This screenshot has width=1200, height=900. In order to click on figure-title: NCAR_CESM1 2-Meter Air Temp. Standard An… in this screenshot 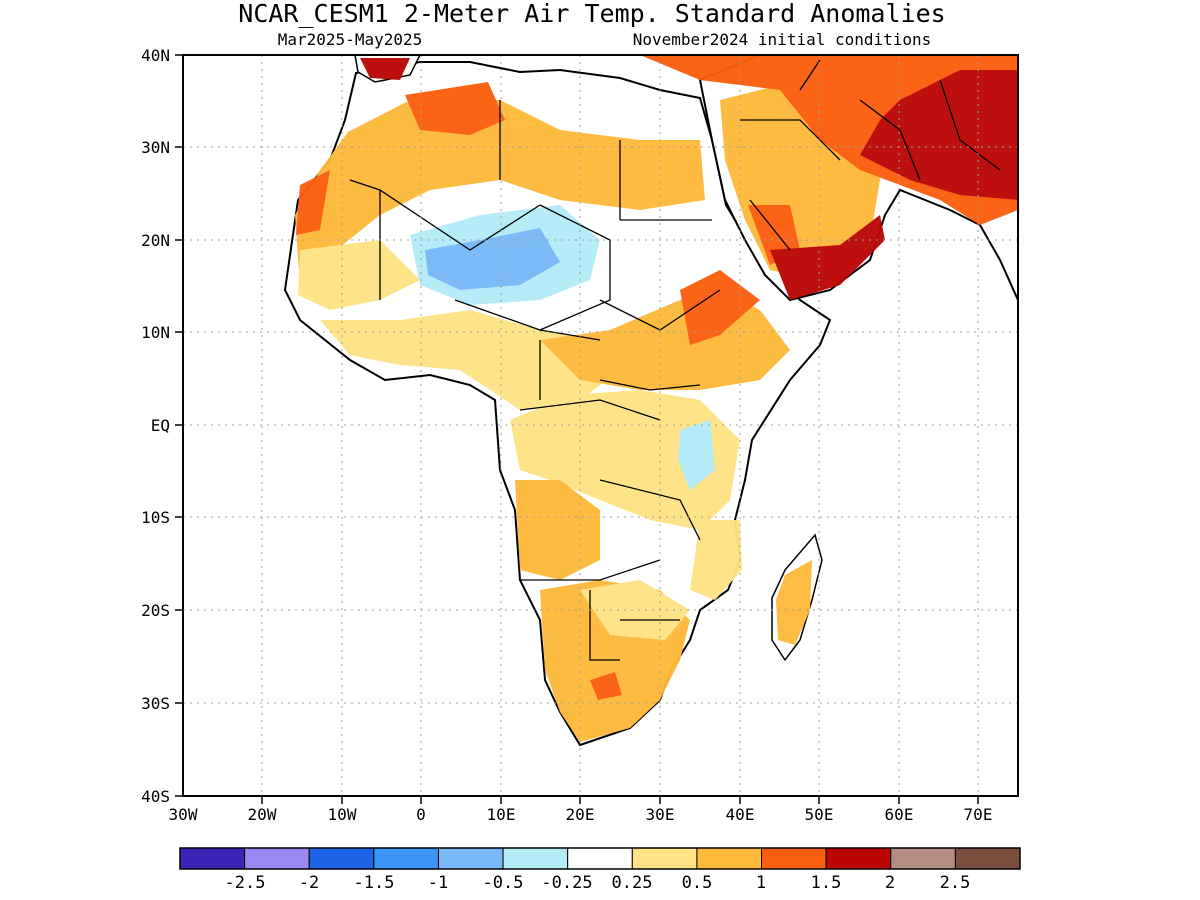, I will do `click(591, 14)`.